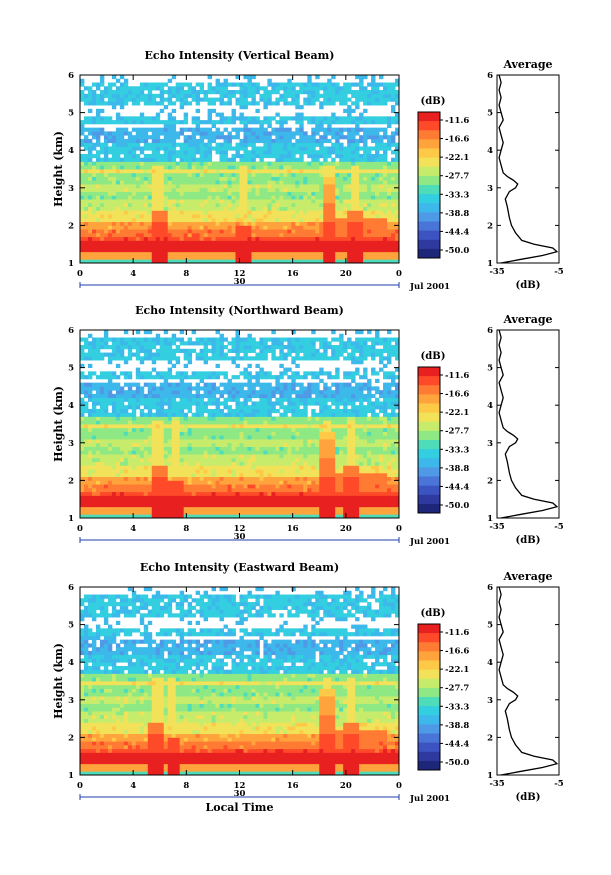 The width and height of the screenshot is (611, 875). I want to click on colorbar-tick-label: -22.1, so click(457, 158).